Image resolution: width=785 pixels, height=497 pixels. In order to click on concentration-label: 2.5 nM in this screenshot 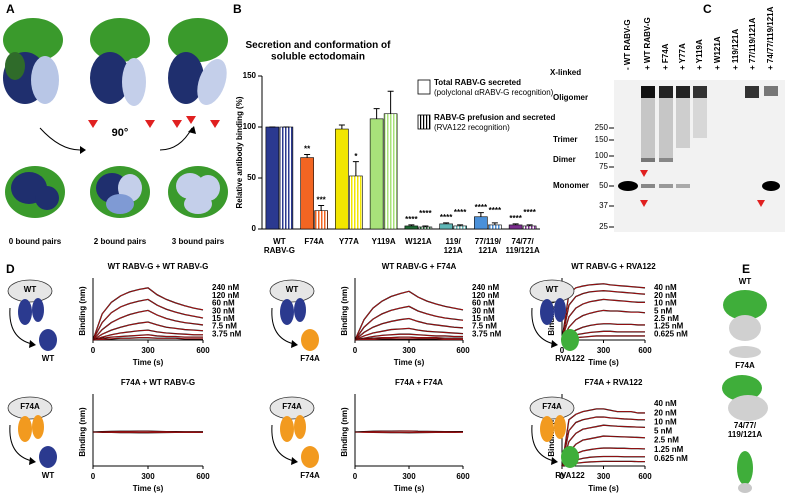, I will do `click(666, 318)`.